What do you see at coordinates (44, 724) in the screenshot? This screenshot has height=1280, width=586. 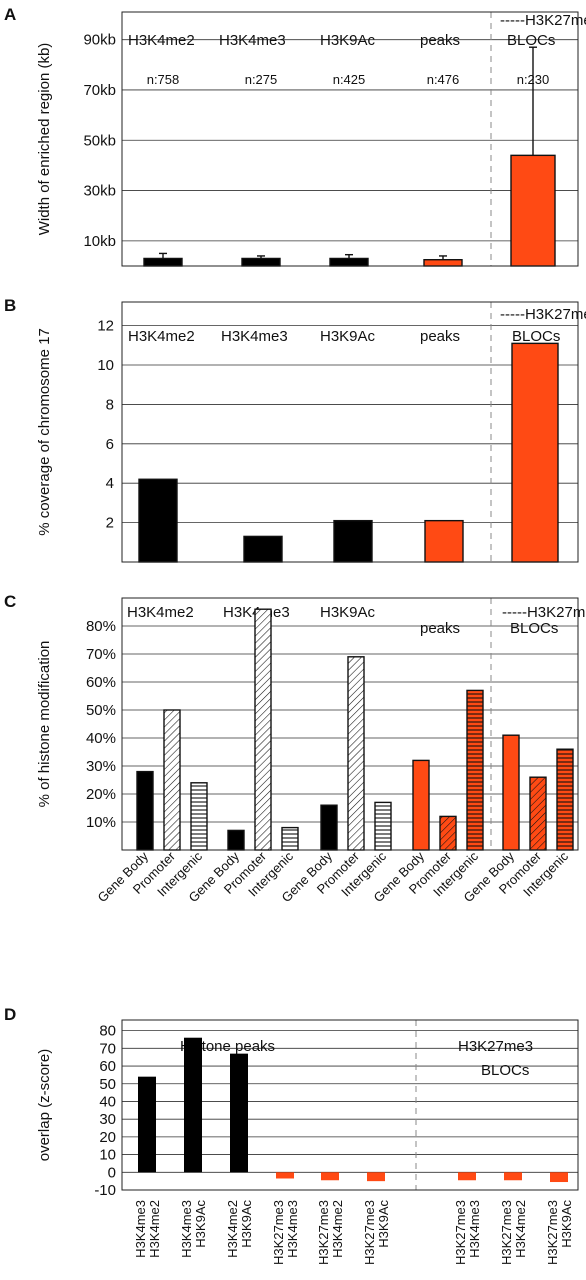 I see `y-axis-title: % of histone modification` at bounding box center [44, 724].